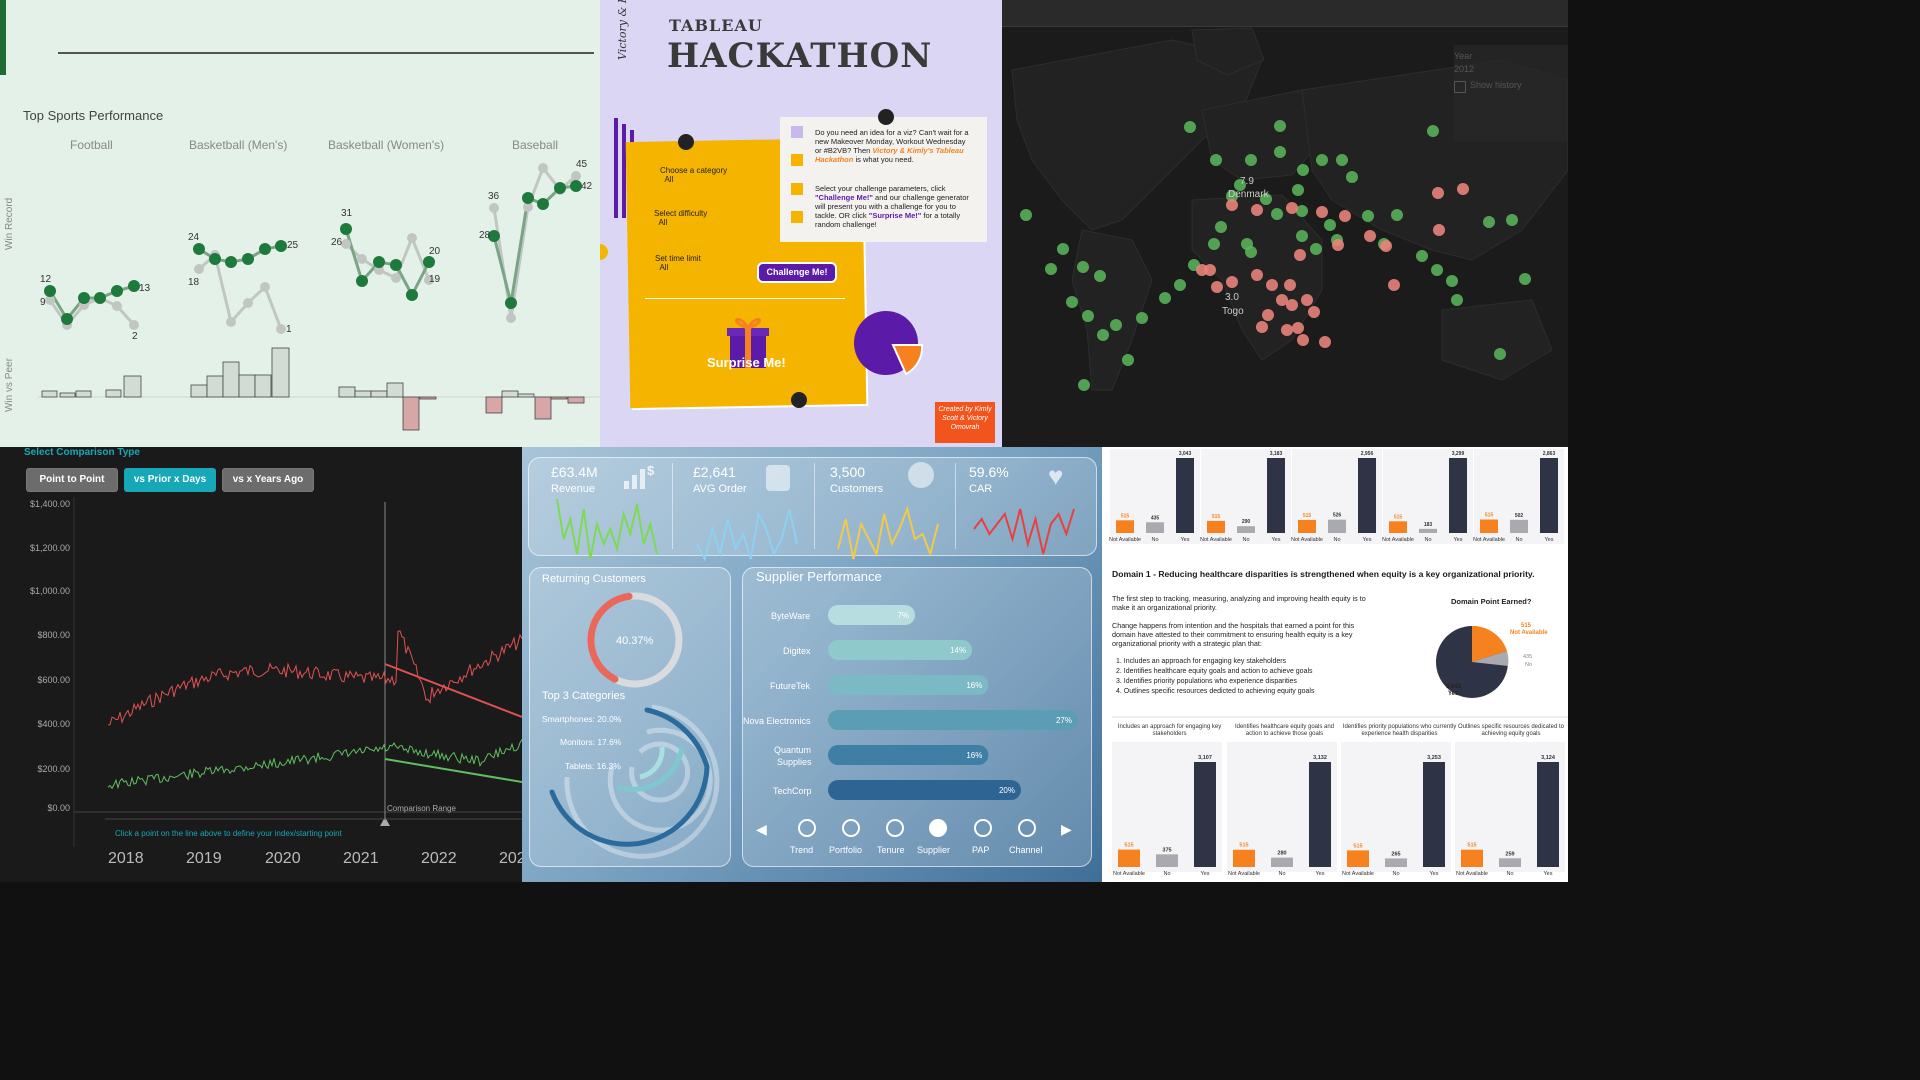 This screenshot has width=1920, height=1080. Describe the element at coordinates (848, 472) in the screenshot. I see `kpi-customers-value: 3,500` at that location.